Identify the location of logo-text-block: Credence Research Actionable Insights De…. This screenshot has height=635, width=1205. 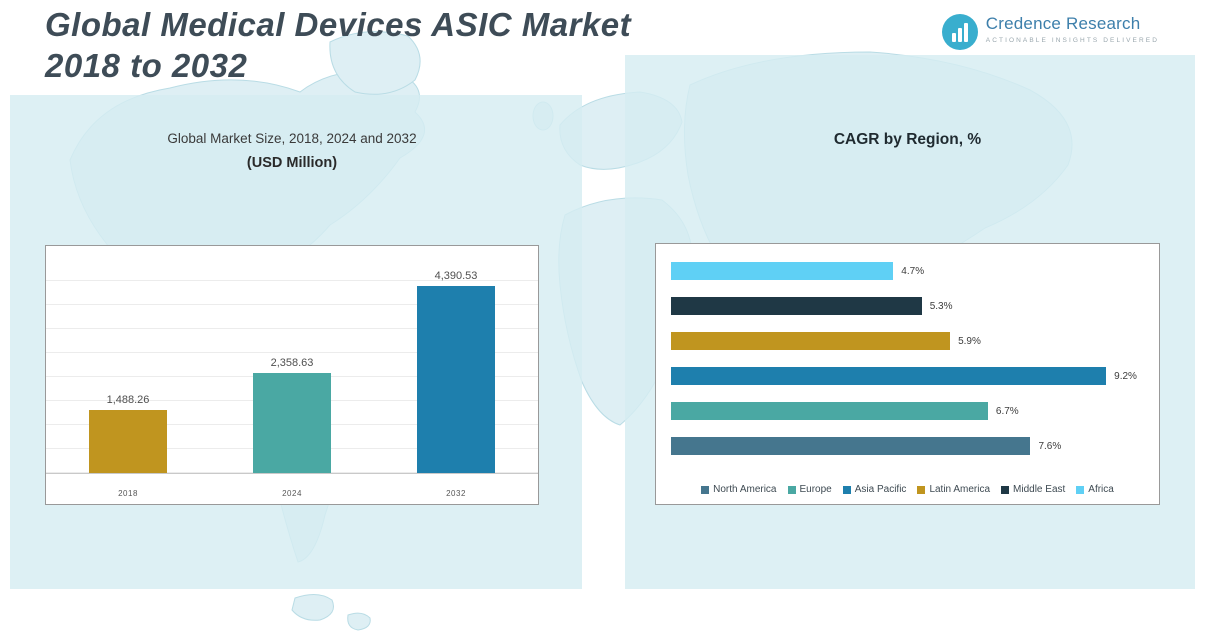
(1072, 29).